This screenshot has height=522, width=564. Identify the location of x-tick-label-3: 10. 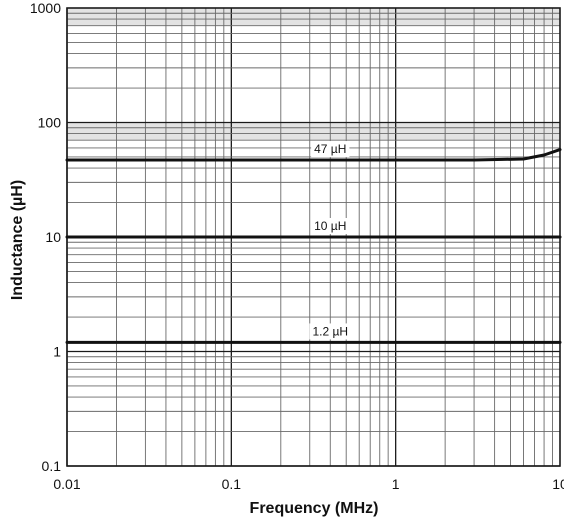
(558, 484).